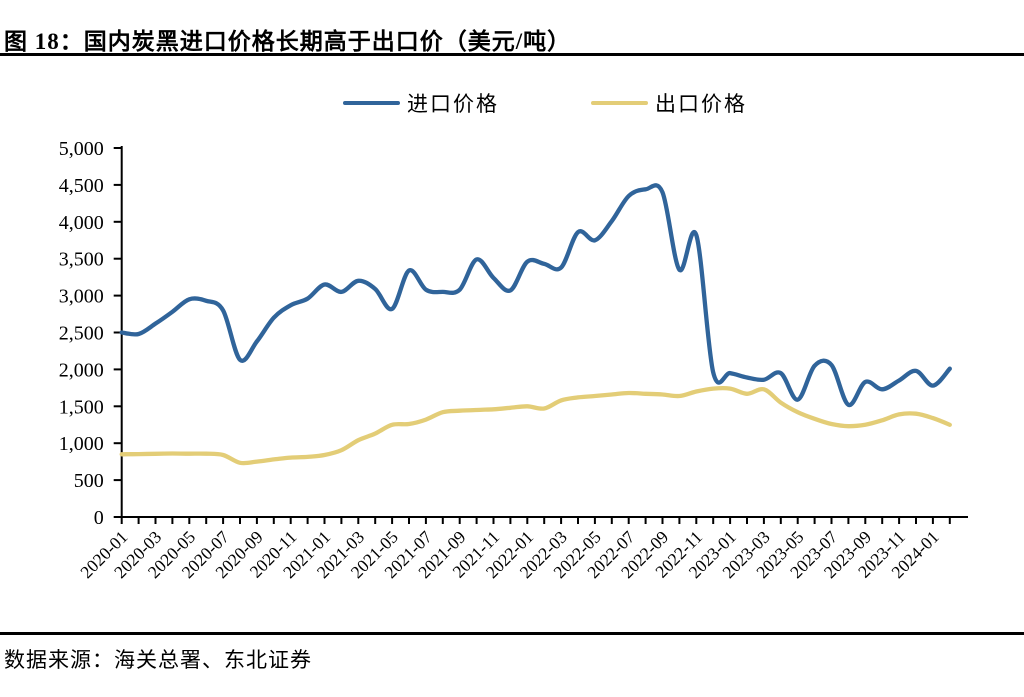  Describe the element at coordinates (545, 103) in the screenshot. I see `chart-legend: 进口价格 出口价格` at that location.